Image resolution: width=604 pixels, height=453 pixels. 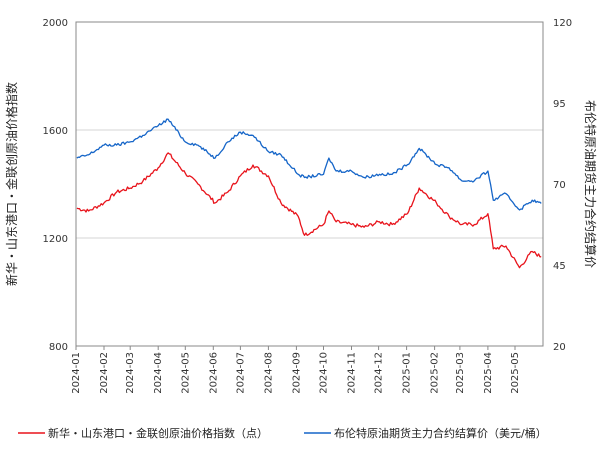 What do you see at coordinates (407, 373) in the screenshot?
I see `x-tick-label: 2025-01` at bounding box center [407, 373].